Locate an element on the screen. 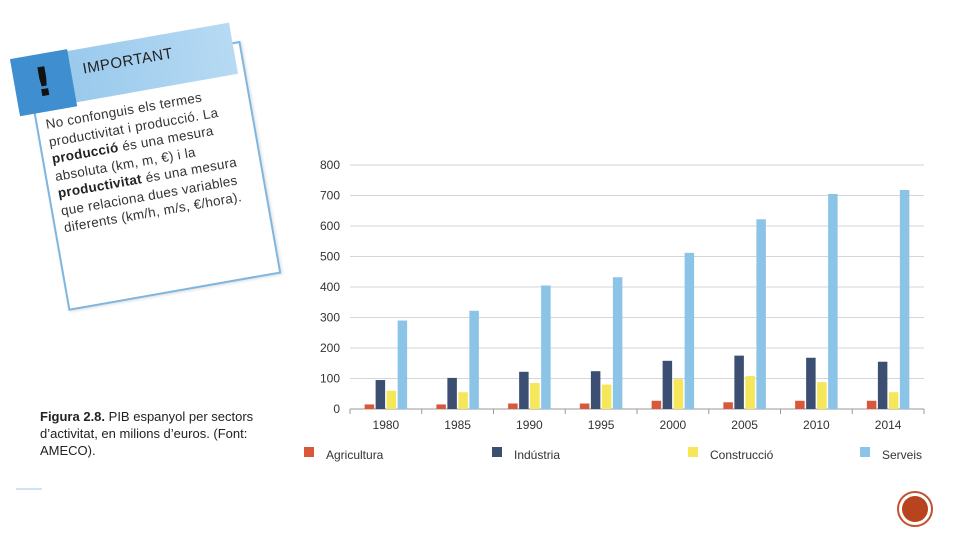 Image resolution: width=960 pixels, height=540 pixels. y-tick-label: 300 is located at coordinates (330, 318).